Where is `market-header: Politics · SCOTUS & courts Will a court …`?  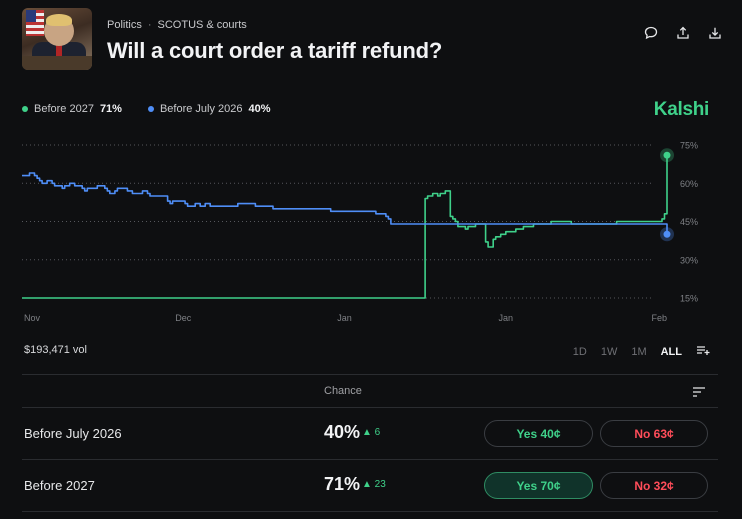 market-header: Politics · SCOTUS & courts Will a court … is located at coordinates (372, 41).